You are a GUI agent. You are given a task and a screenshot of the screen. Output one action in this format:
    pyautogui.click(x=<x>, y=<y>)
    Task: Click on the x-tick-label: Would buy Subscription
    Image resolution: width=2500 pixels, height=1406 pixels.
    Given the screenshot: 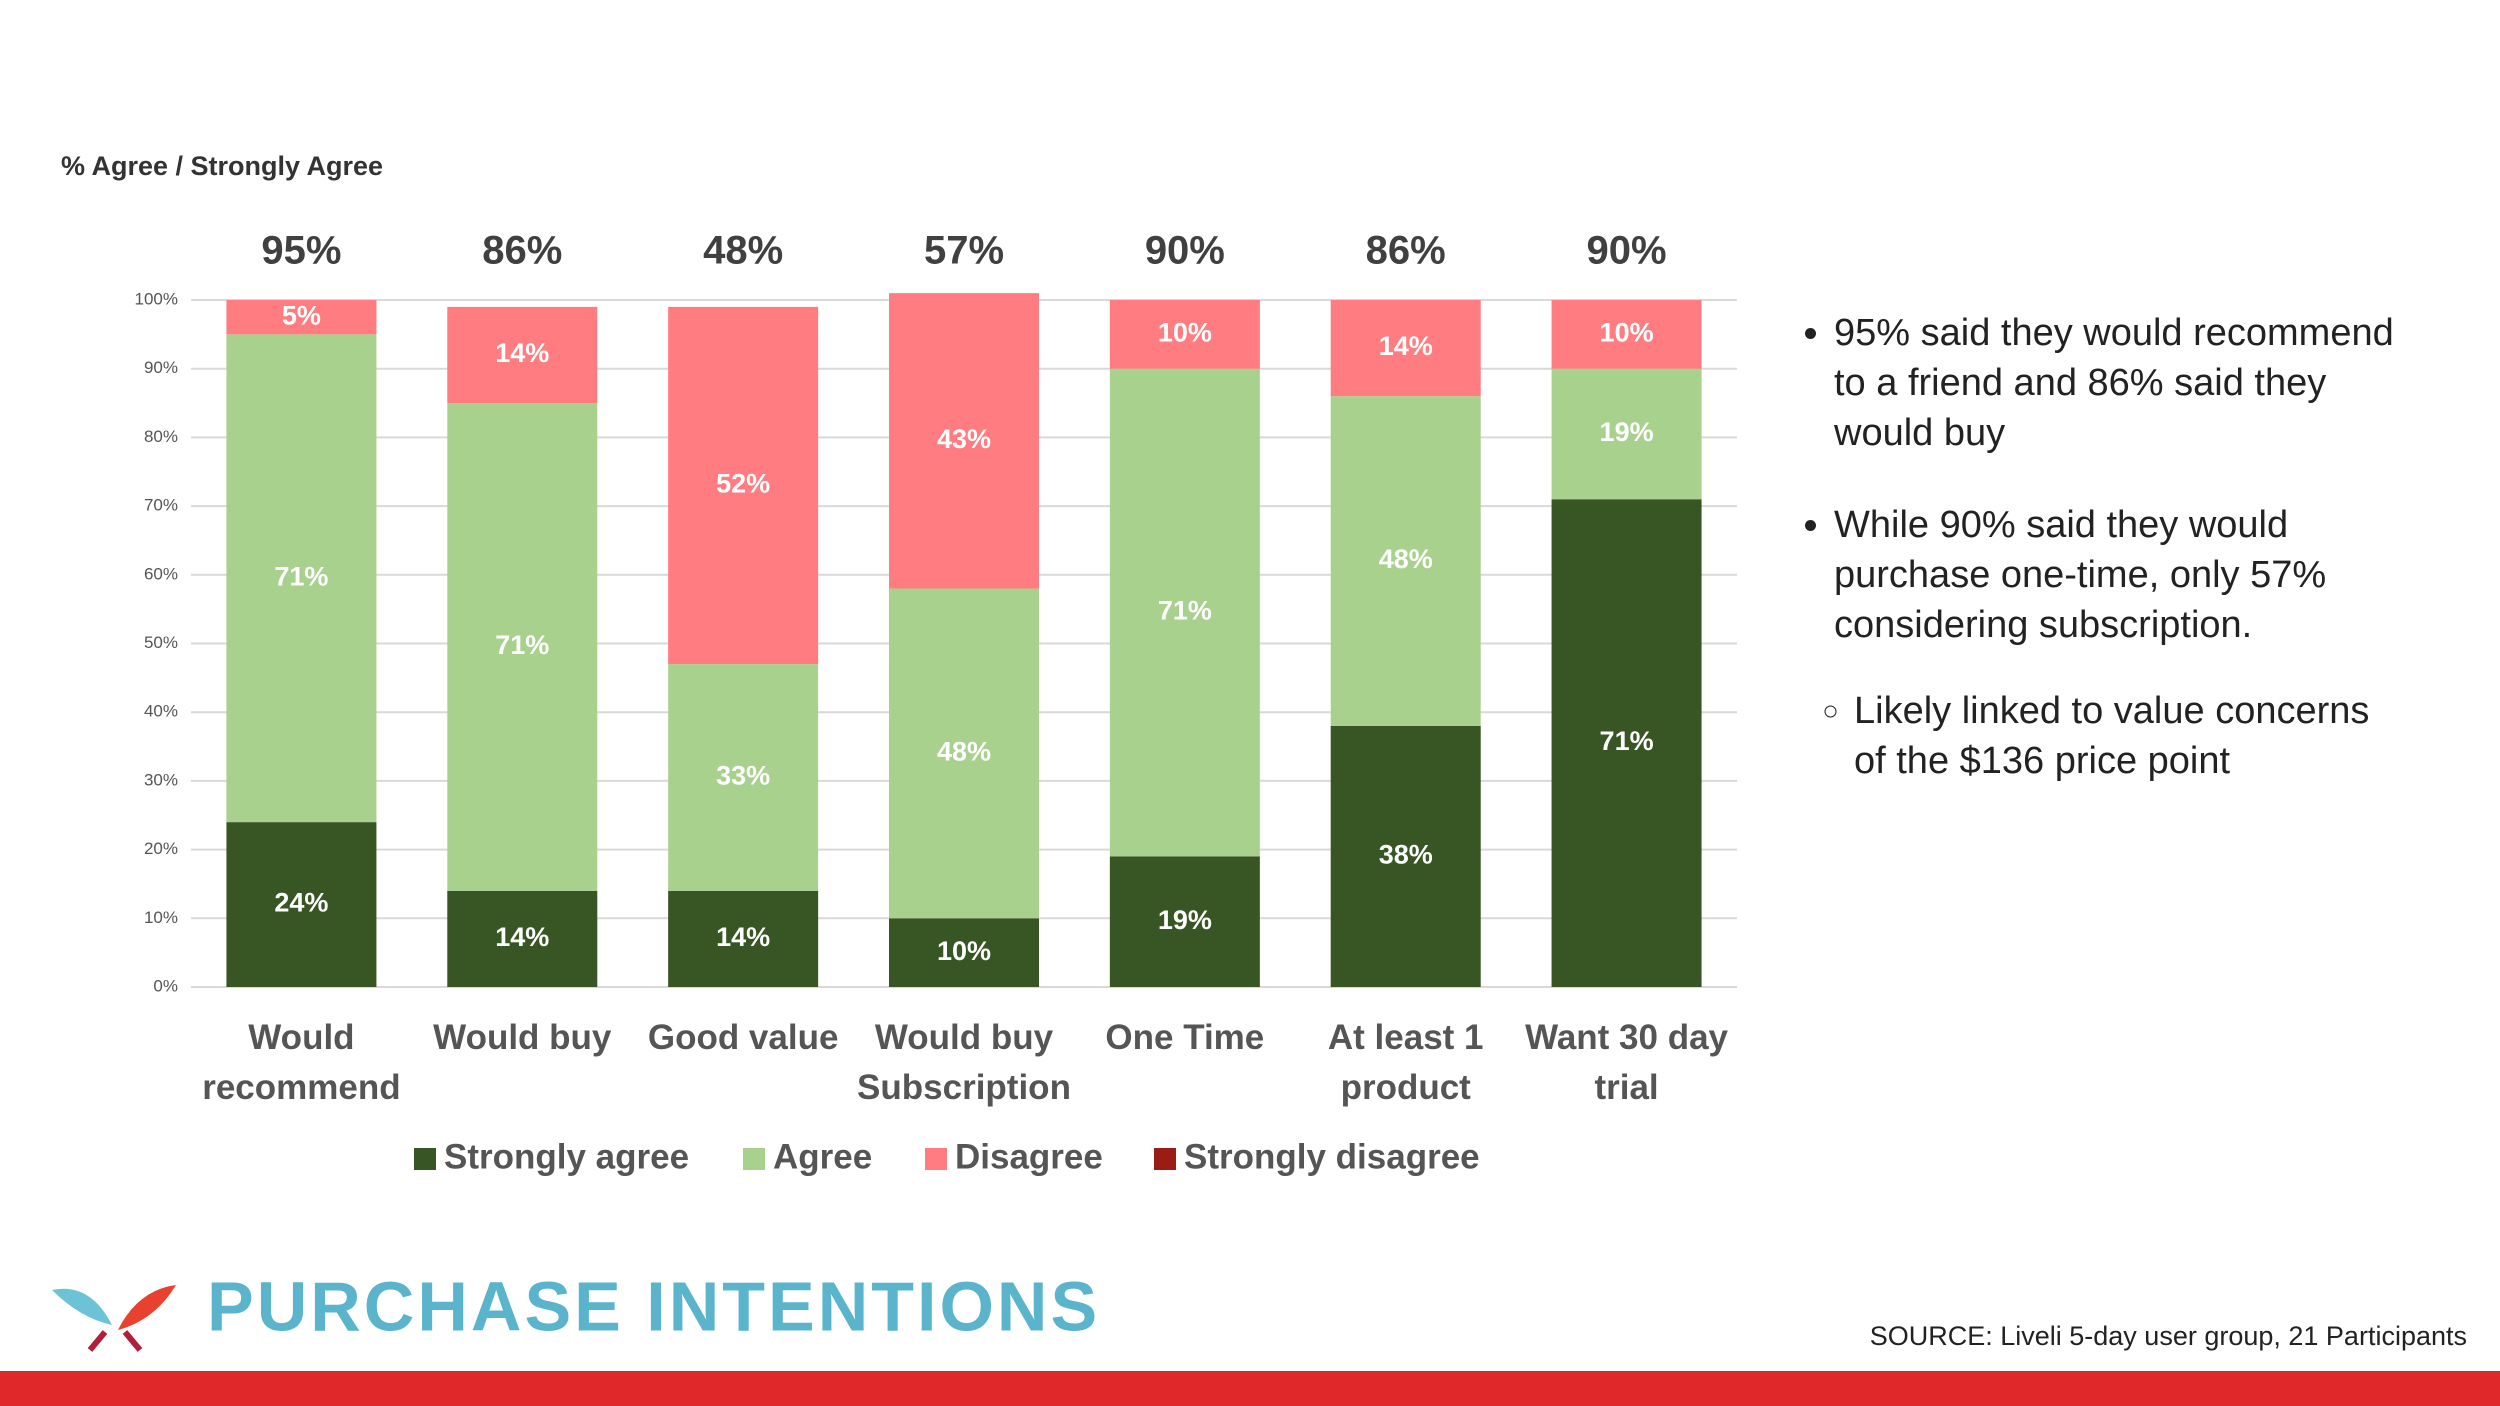 What is the action you would take?
    pyautogui.click(x=964, y=1062)
    